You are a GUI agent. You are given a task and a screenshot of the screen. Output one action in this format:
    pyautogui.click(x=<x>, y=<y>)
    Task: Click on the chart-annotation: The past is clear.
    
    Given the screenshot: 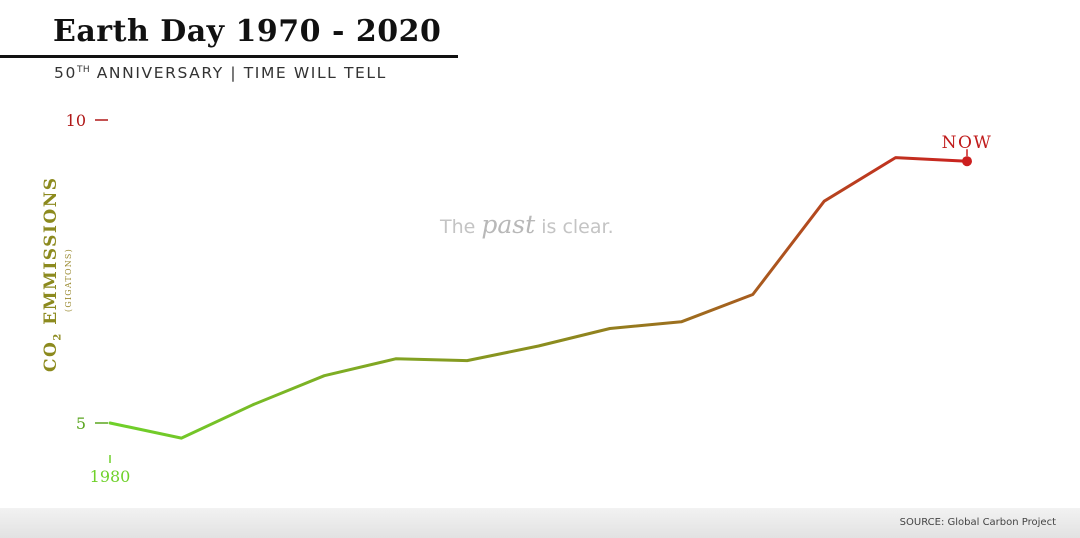 What is the action you would take?
    pyautogui.click(x=527, y=224)
    